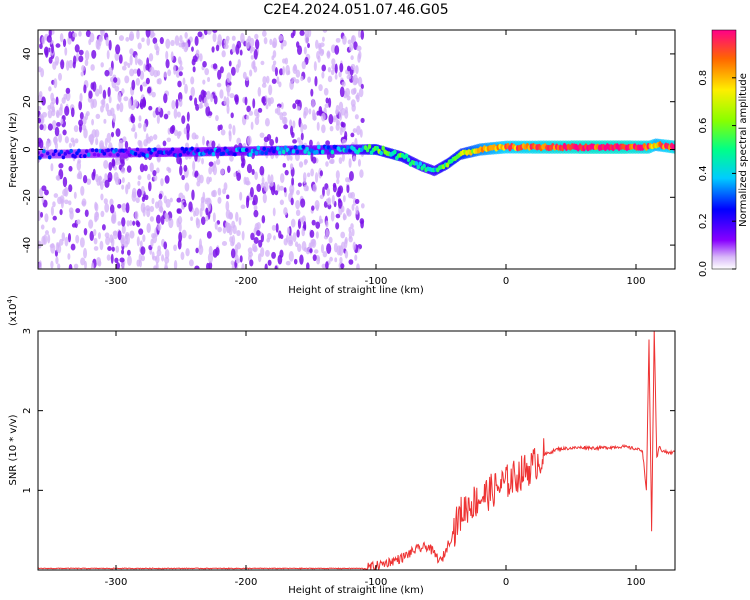  Describe the element at coordinates (246, 281) in the screenshot. I see `spectrogram-x-tick-label: -200` at that location.